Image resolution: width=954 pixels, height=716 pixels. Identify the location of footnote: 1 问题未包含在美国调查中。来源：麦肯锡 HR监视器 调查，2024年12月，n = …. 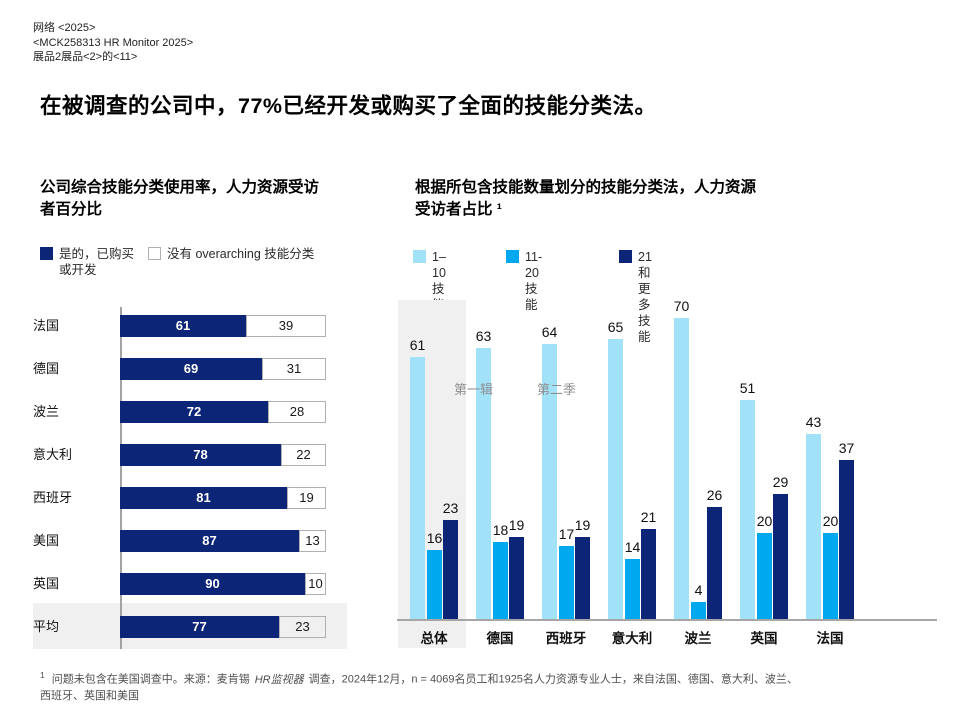
(424, 685).